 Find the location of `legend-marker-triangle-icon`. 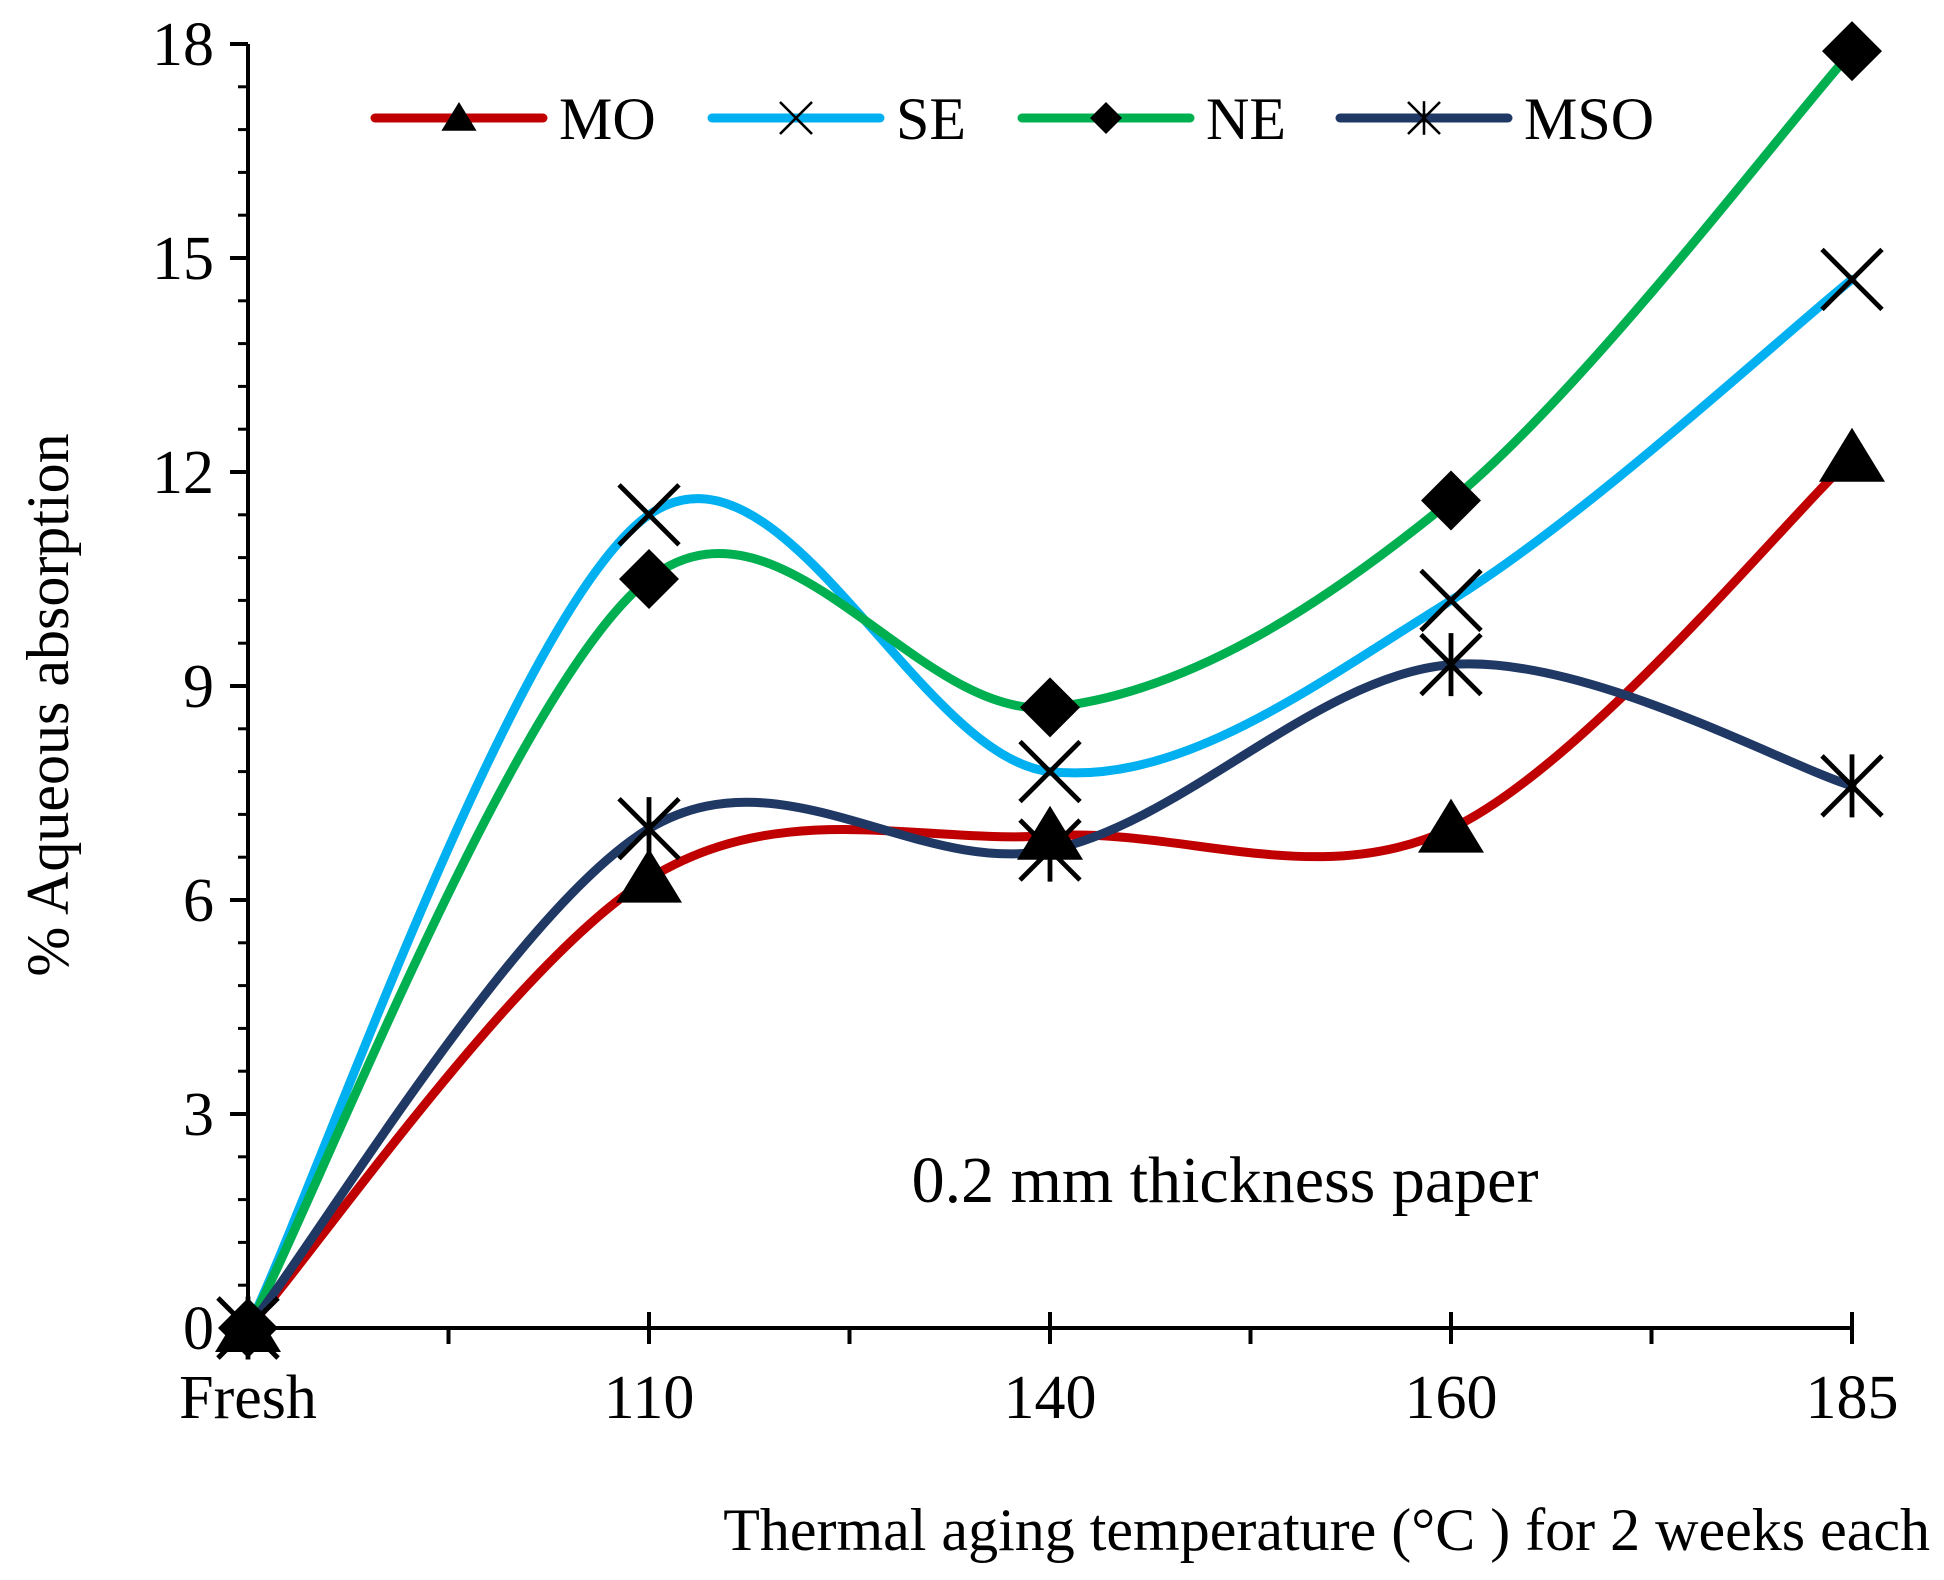

legend-marker-triangle-icon is located at coordinates (459, 116).